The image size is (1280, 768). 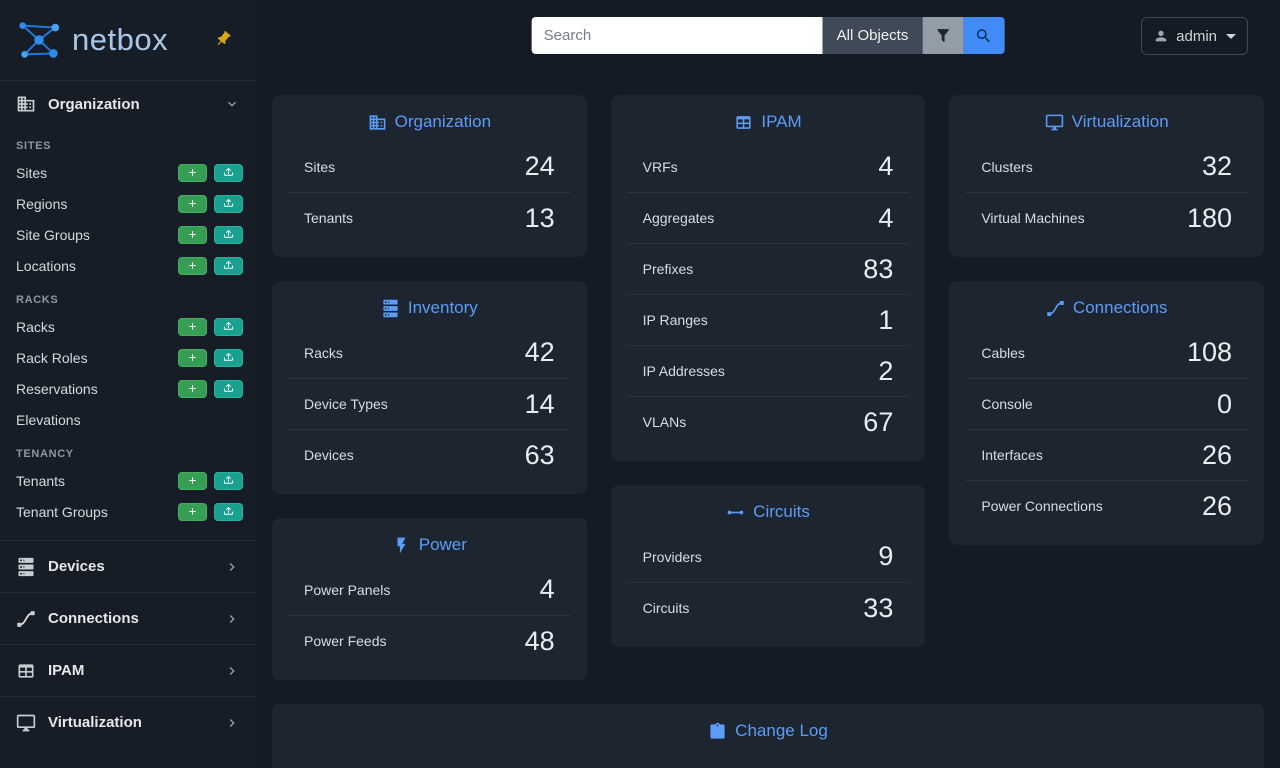 What do you see at coordinates (1054, 122) in the screenshot?
I see `monitor-icon` at bounding box center [1054, 122].